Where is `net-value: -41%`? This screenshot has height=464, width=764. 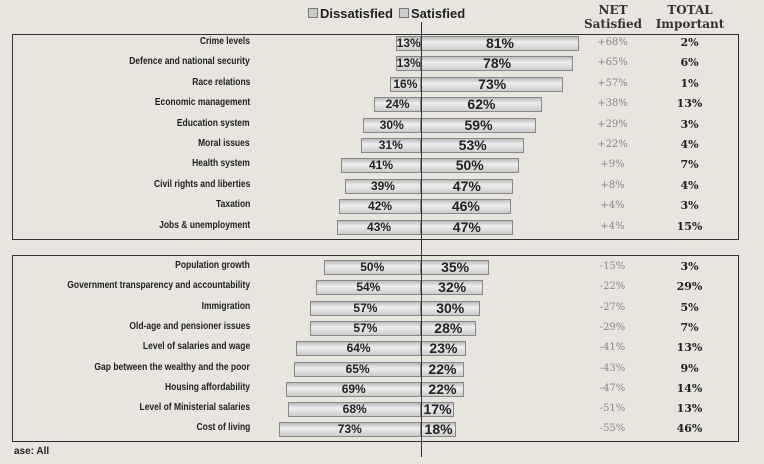 net-value: -41% is located at coordinates (612, 348).